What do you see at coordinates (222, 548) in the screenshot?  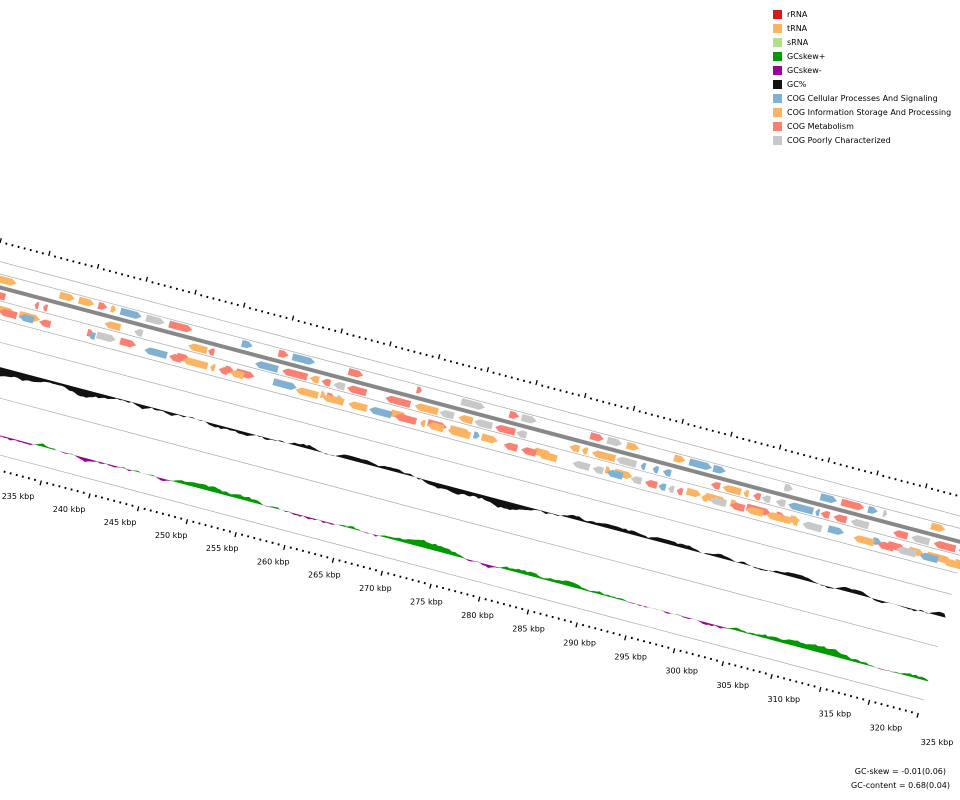 I see `scale-label: 255 kbp` at bounding box center [222, 548].